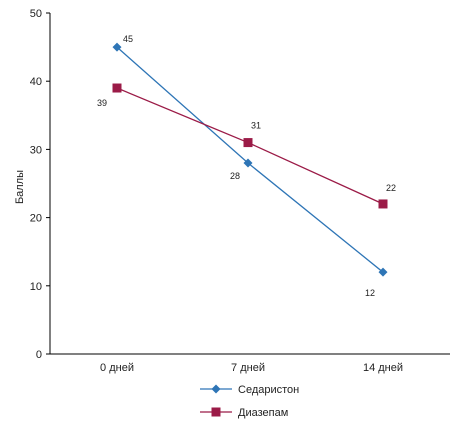 This screenshot has height=425, width=461. Describe the element at coordinates (36, 219) in the screenshot. I see `y-tick-label: 20` at that location.